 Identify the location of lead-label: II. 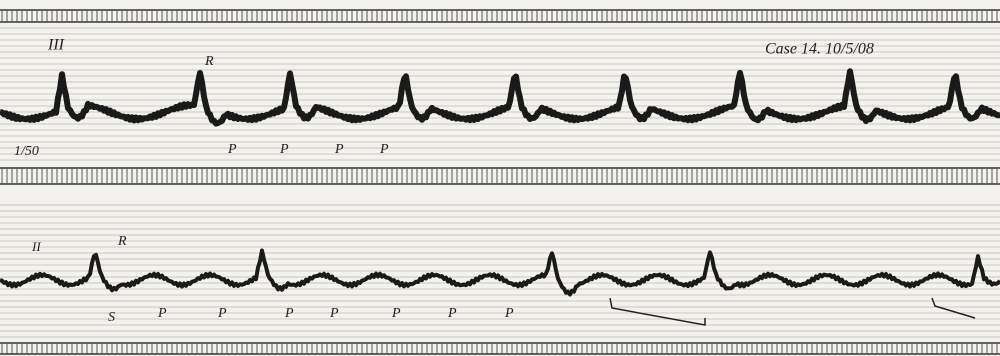
(36, 246).